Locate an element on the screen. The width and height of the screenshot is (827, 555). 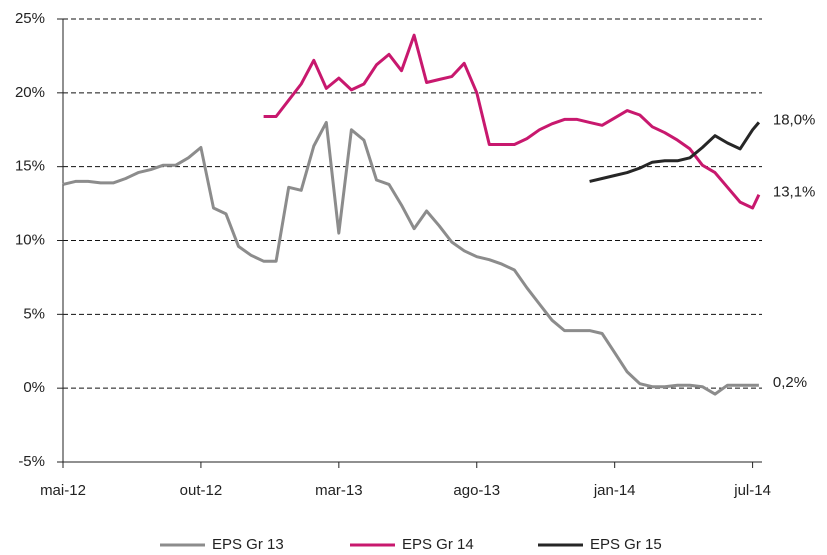
series-line is located at coordinates (675, 152).